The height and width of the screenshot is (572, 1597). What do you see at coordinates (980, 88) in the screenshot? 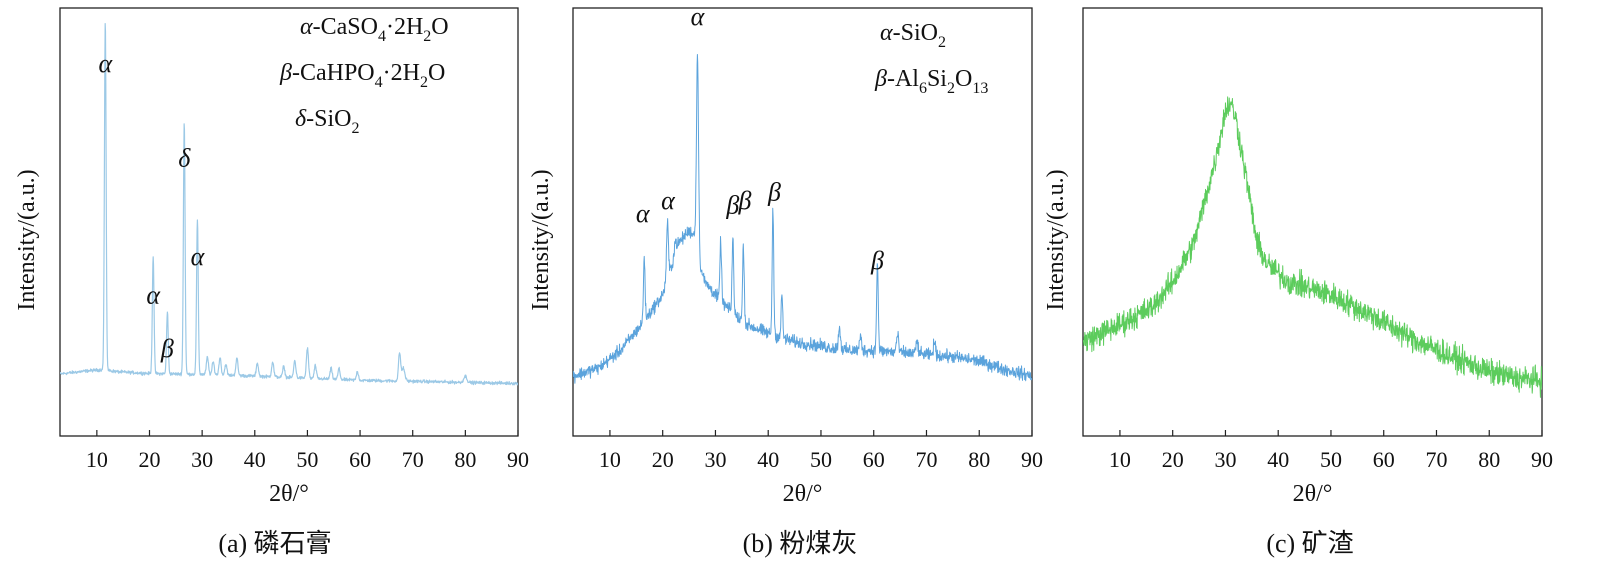
I see `legend-formula-part: 13` at bounding box center [980, 88].